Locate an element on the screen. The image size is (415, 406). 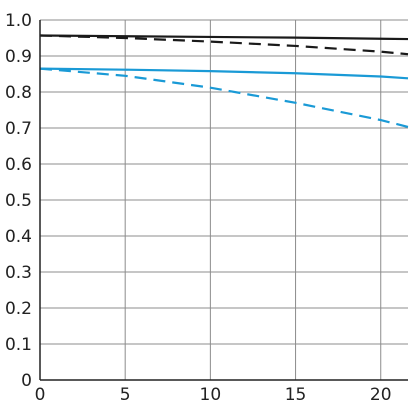
y-tick-label: 0.4 is located at coordinates (18, 237).